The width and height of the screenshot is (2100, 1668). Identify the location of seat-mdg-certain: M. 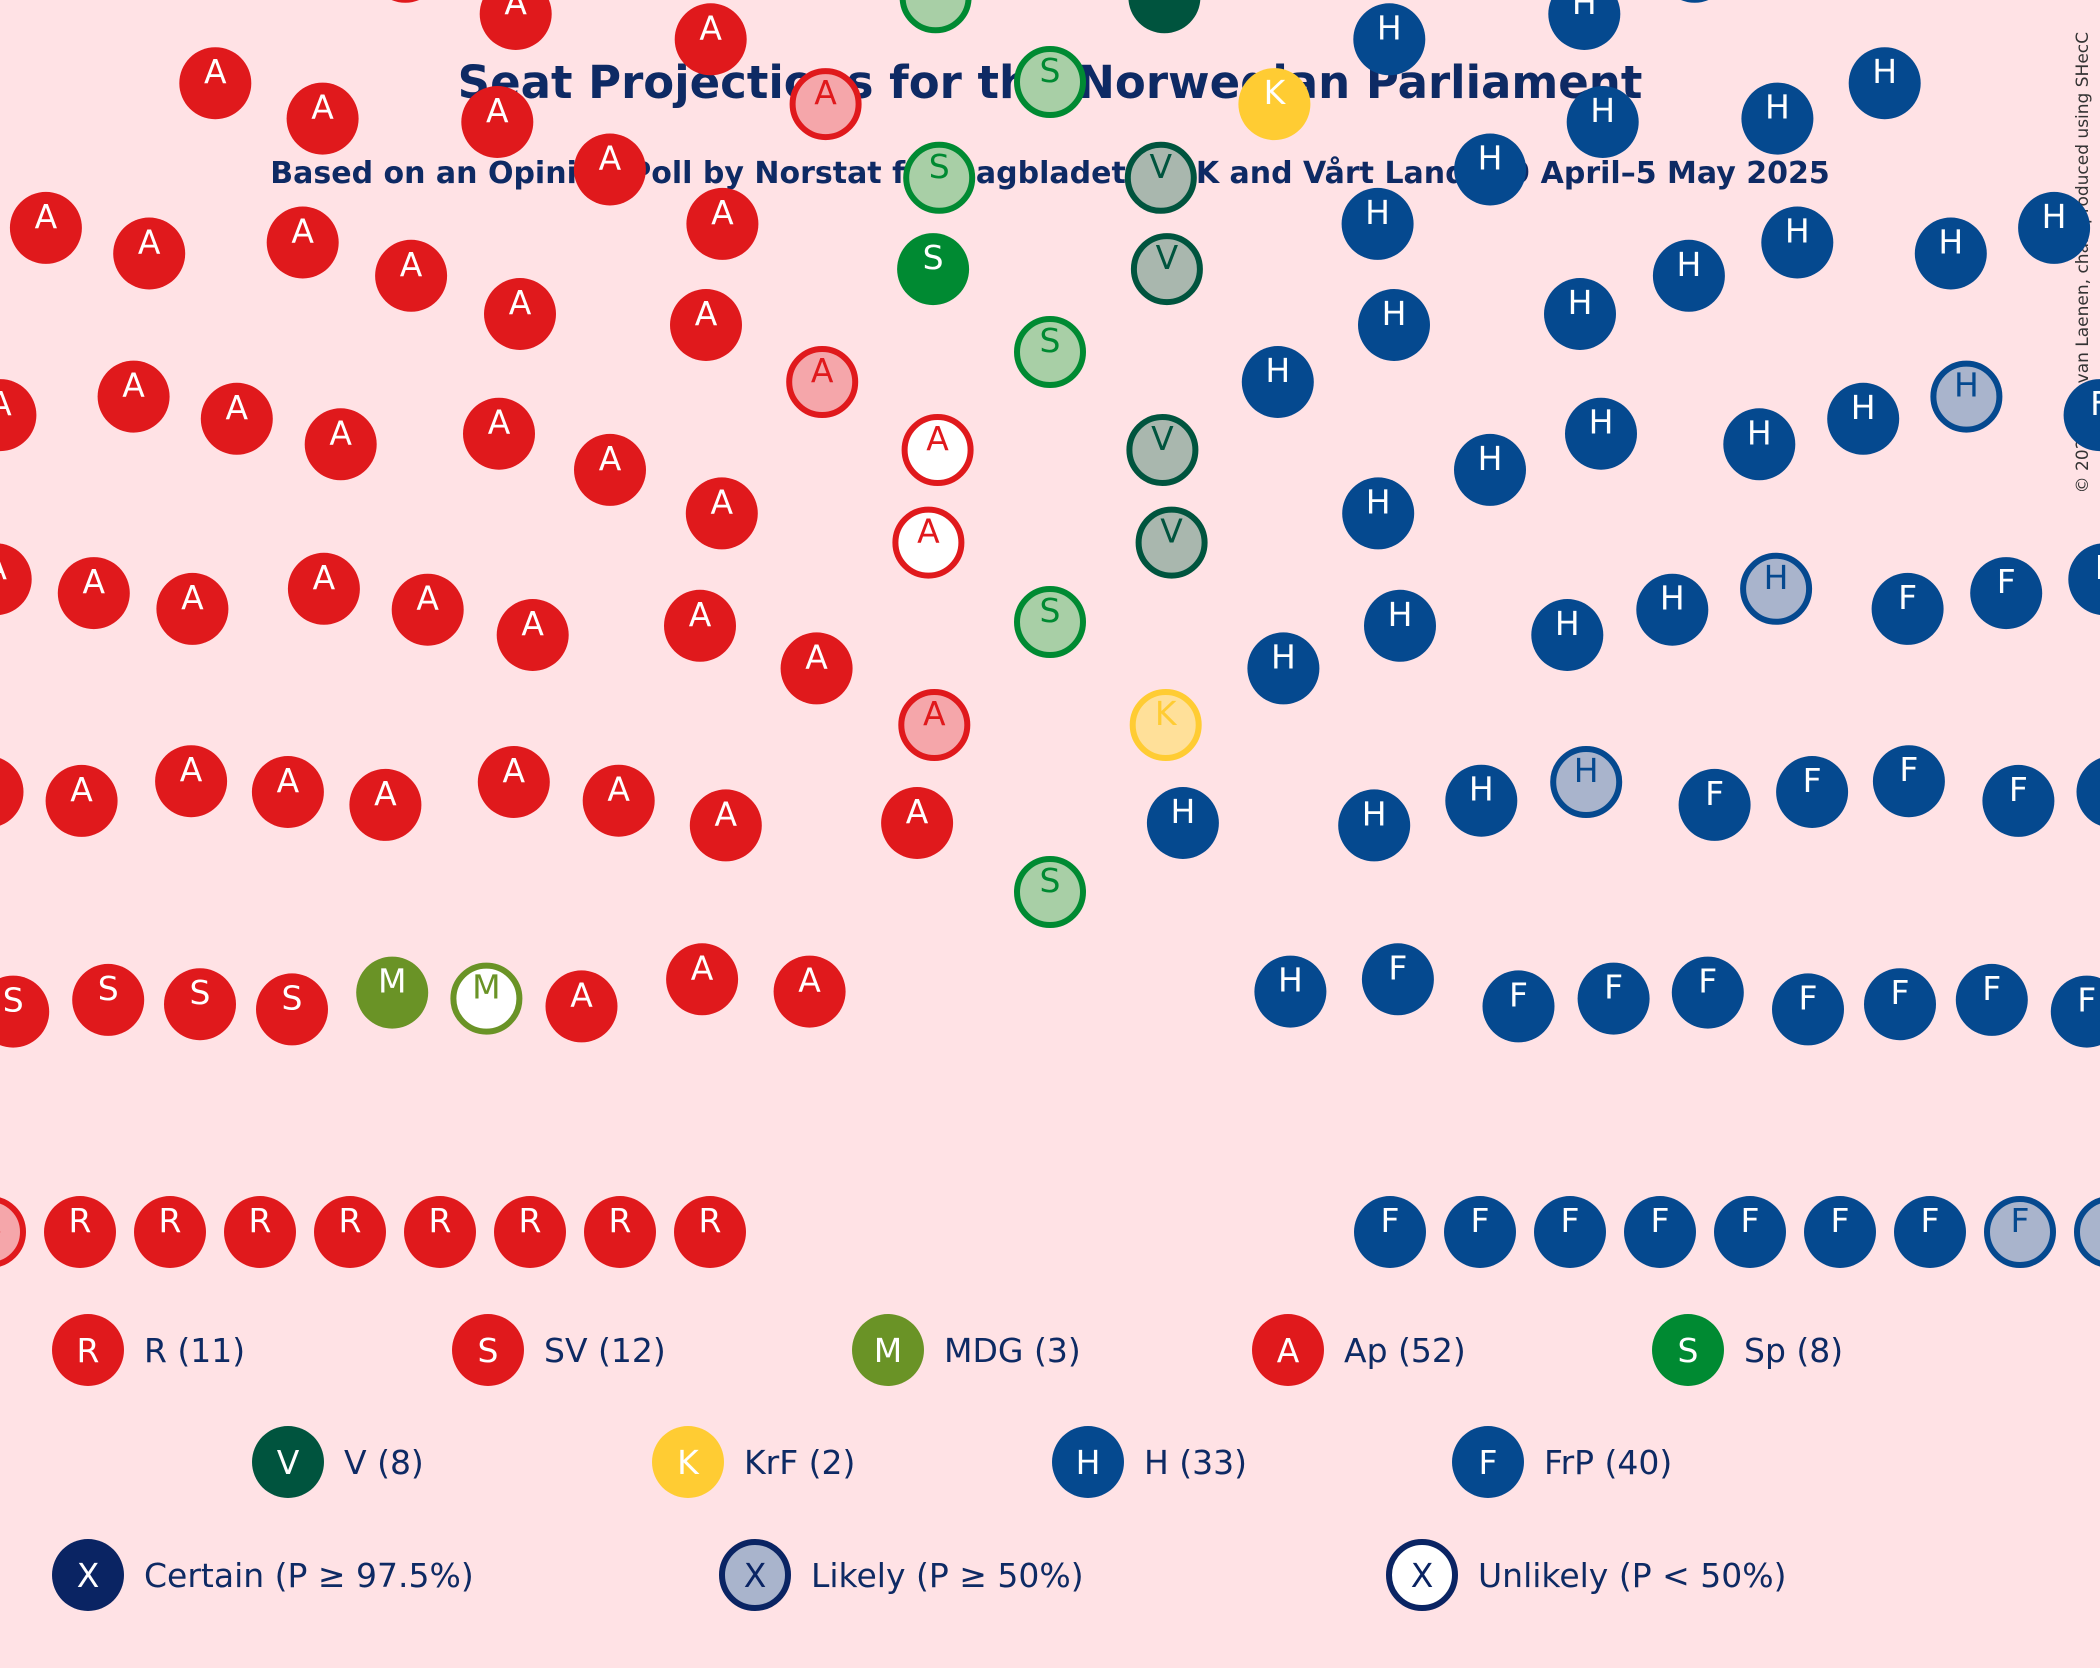
(392, 993).